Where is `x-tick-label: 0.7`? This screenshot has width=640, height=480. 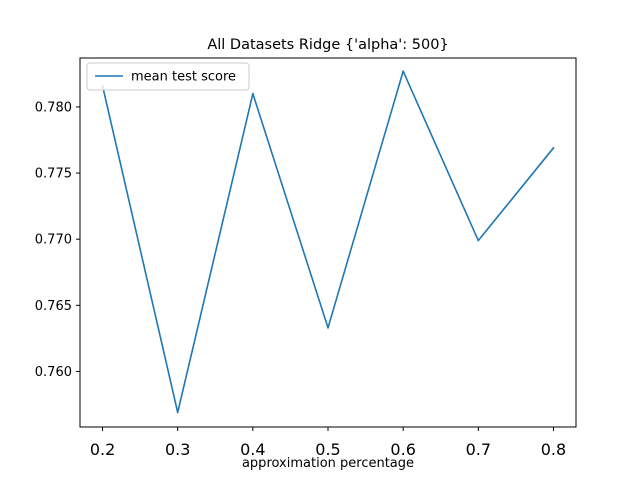 x-tick-label: 0.7 is located at coordinates (478, 449).